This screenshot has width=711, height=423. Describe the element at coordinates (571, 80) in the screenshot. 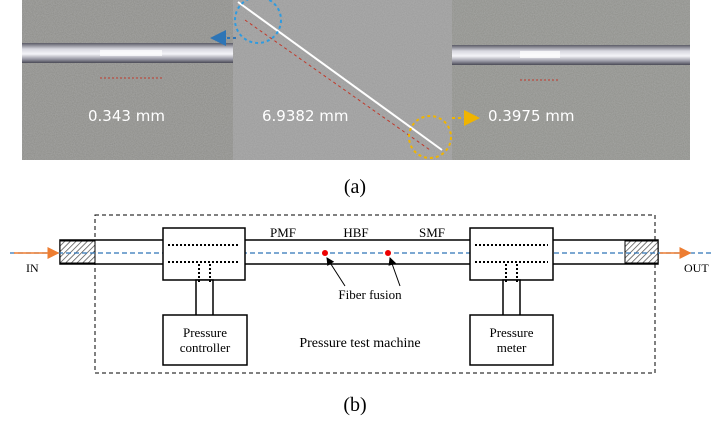

I see `micrograph-right` at that location.